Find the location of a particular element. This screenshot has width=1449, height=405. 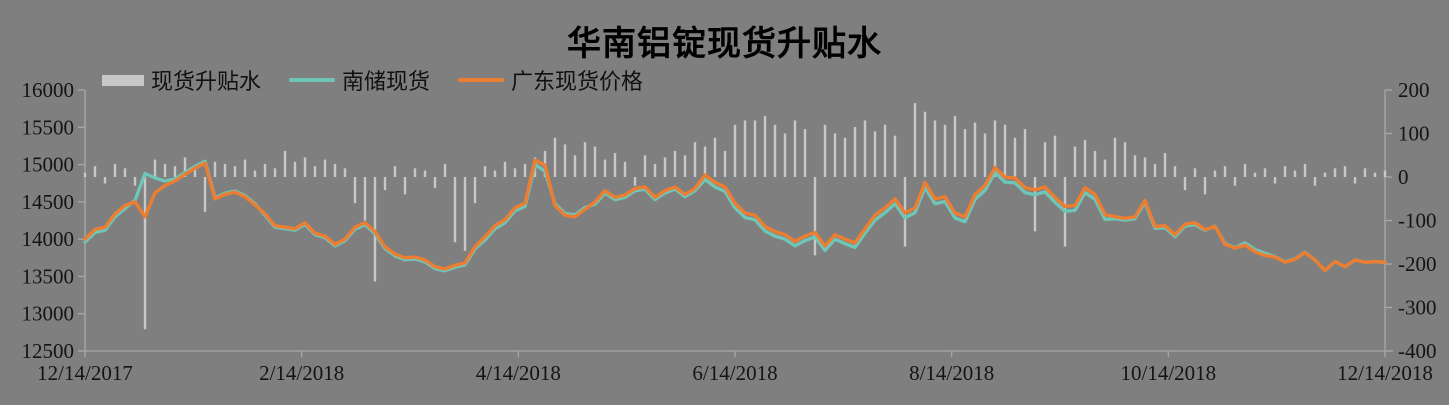

y-right-tick-label: 0 is located at coordinates (1403, 177).